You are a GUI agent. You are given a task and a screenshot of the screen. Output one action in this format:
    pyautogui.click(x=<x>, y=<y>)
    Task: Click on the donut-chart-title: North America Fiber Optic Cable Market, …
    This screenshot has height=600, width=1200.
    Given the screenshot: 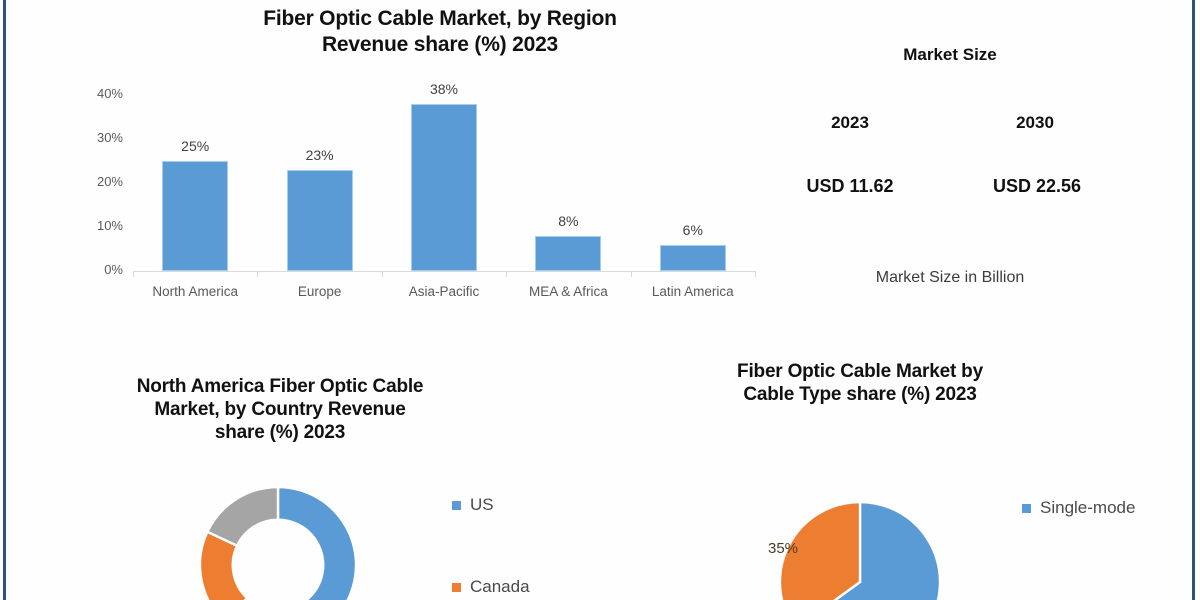 What is the action you would take?
    pyautogui.click(x=280, y=410)
    